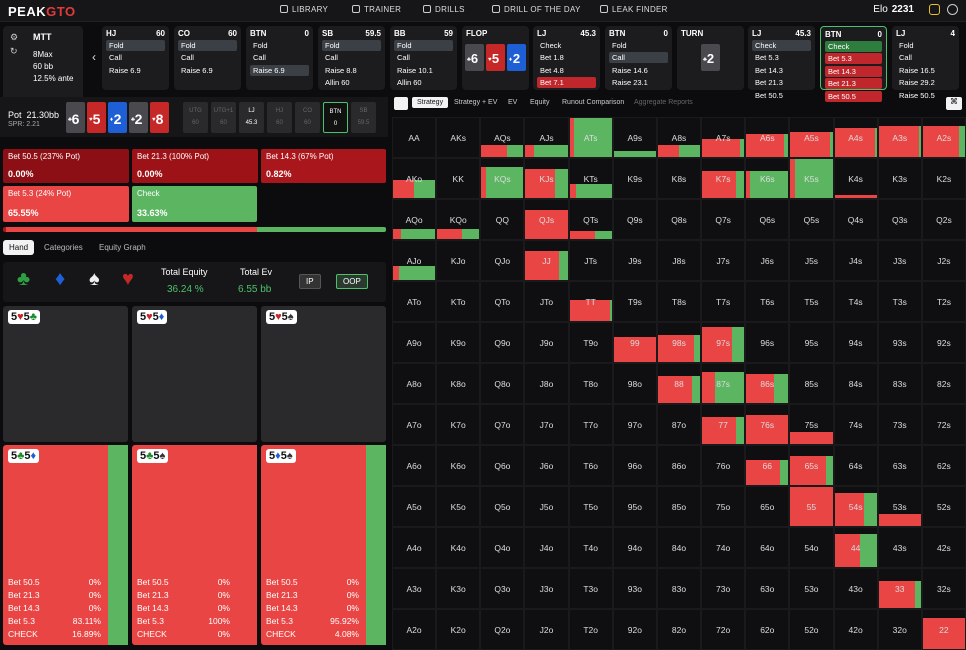 This screenshot has height=650, width=966. What do you see at coordinates (66, 204) in the screenshot?
I see `action-button-3: Bet 5.3 (24% Pot) 65.55%` at bounding box center [66, 204].